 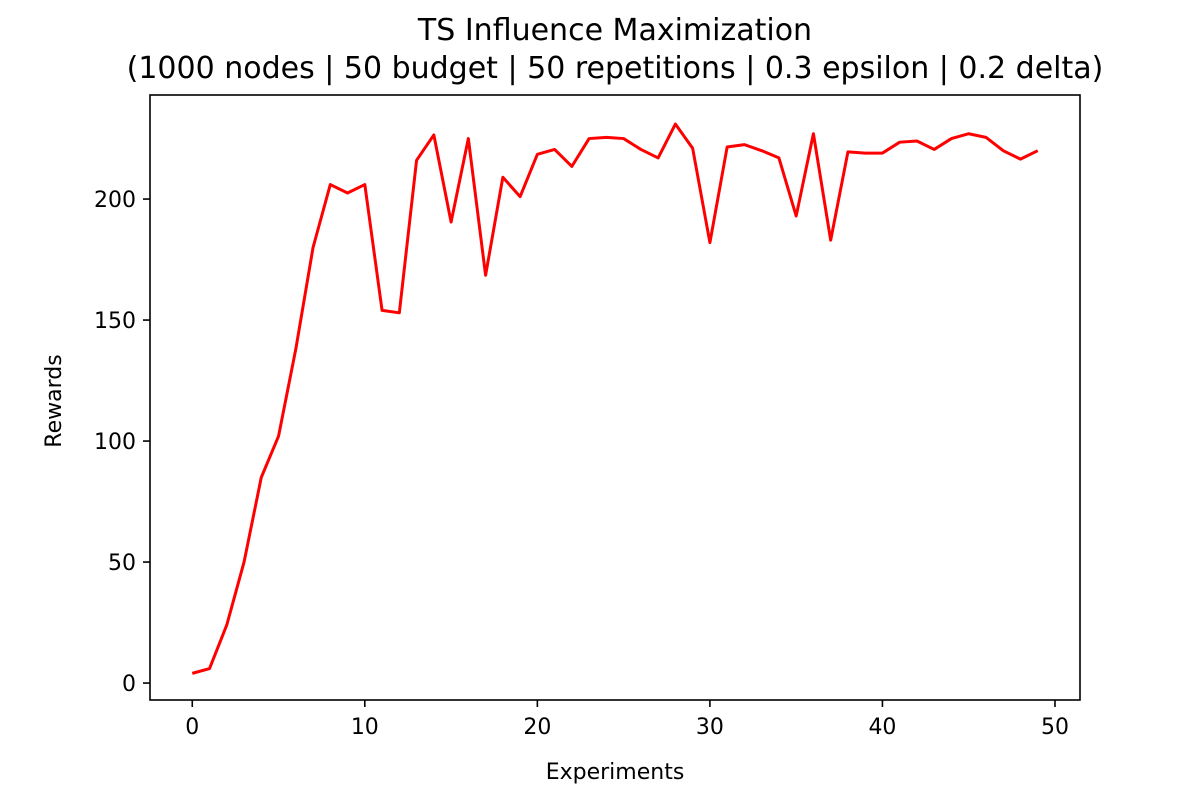 What do you see at coordinates (710, 727) in the screenshot?
I see `x-tick-label: 30` at bounding box center [710, 727].